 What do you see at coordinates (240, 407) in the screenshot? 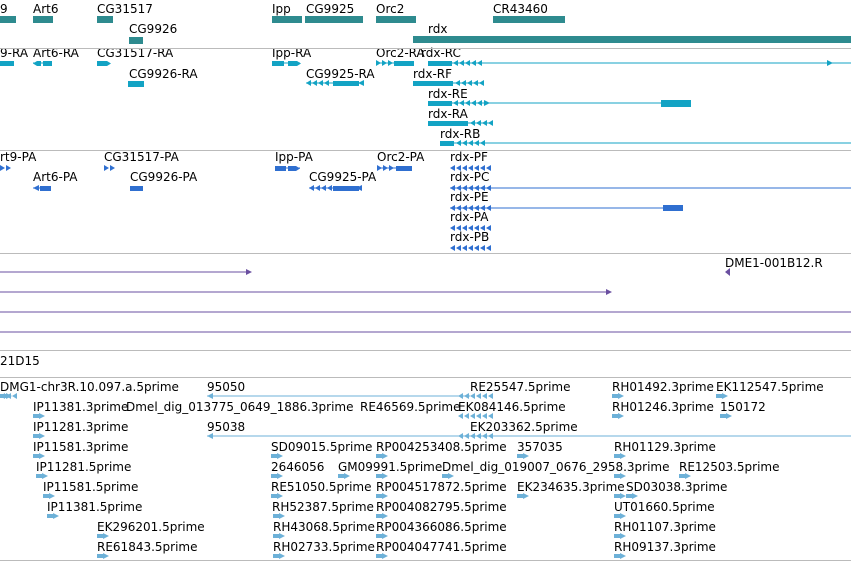
I see `est-label: Dmel_dig_013775_0649_1886.3prime` at bounding box center [240, 407].